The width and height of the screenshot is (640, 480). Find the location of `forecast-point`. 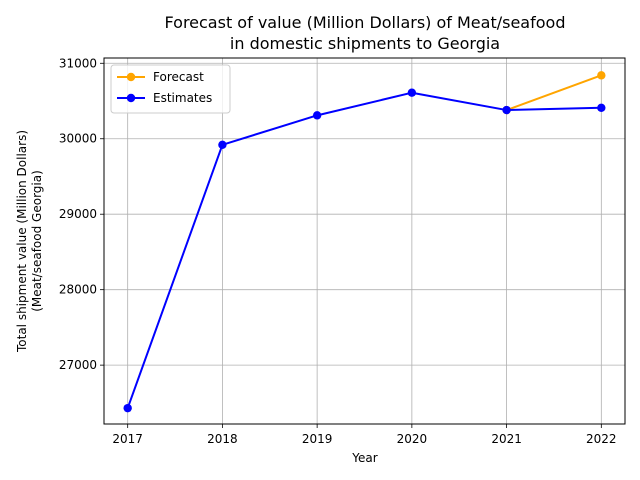

forecast-point is located at coordinates (601, 75).